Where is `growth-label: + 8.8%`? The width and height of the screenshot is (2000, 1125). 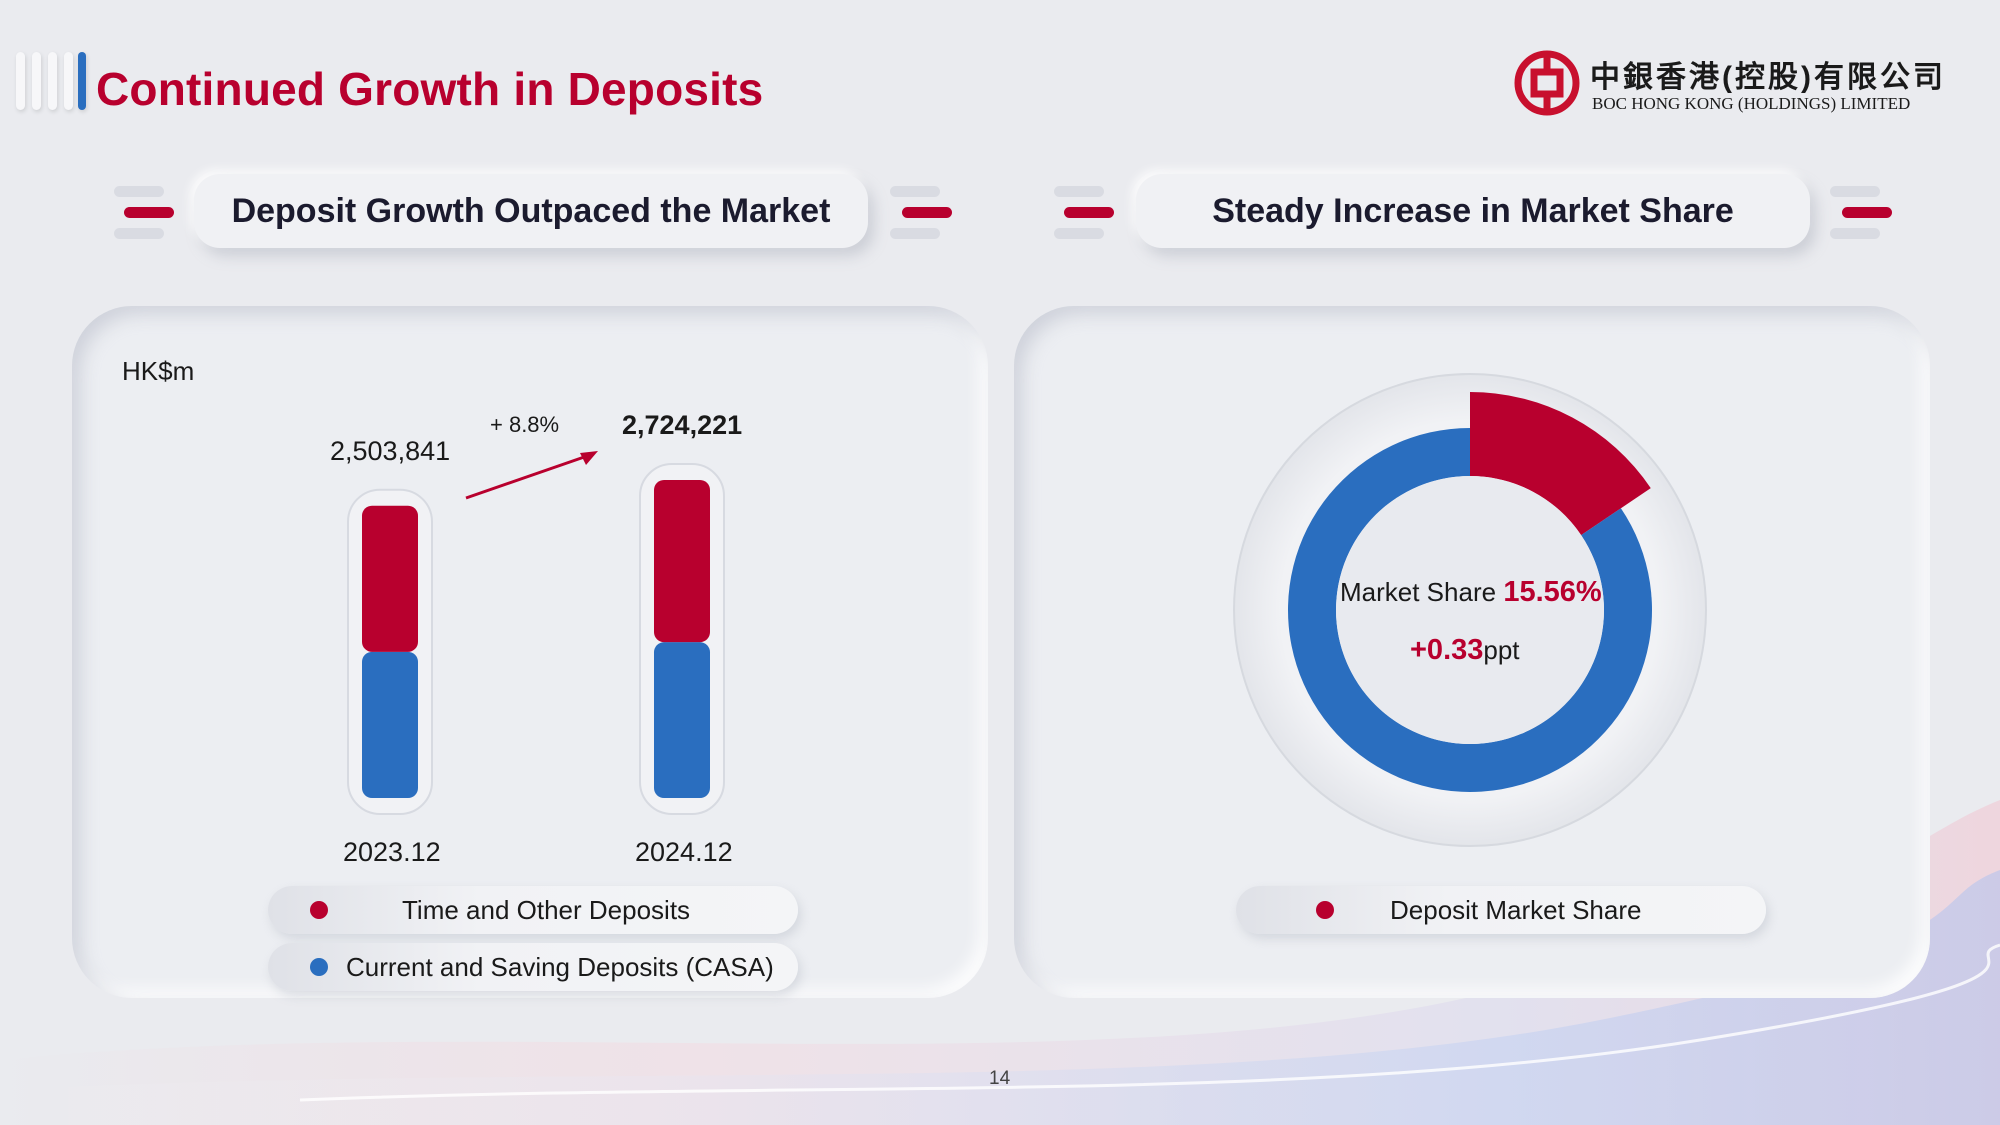
growth-label: + 8.8% is located at coordinates (525, 424).